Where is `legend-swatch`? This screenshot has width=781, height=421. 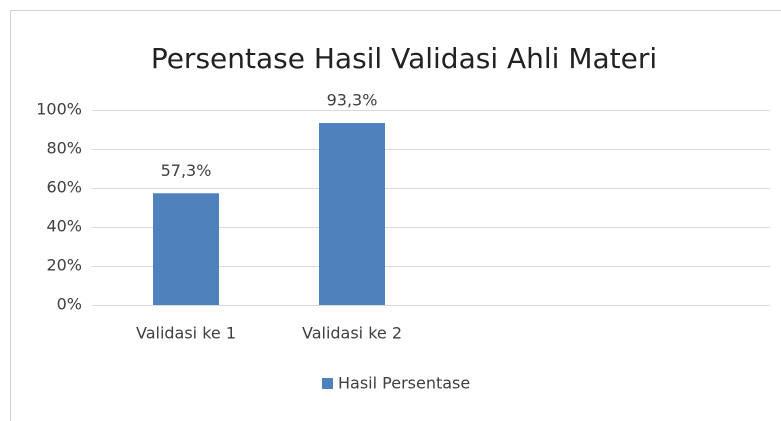
legend-swatch is located at coordinates (327, 383).